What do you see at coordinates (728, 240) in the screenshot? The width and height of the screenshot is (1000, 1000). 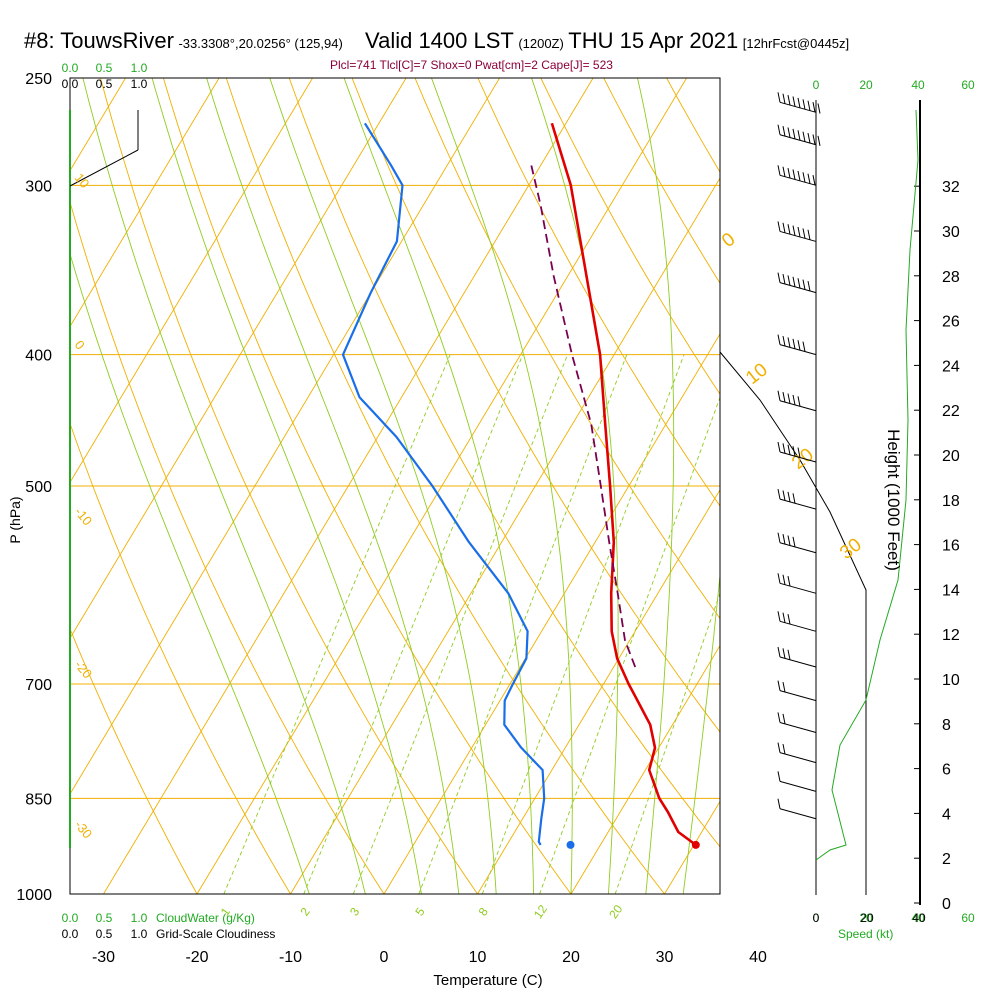 I see `speed-scale-label: 0` at bounding box center [728, 240].